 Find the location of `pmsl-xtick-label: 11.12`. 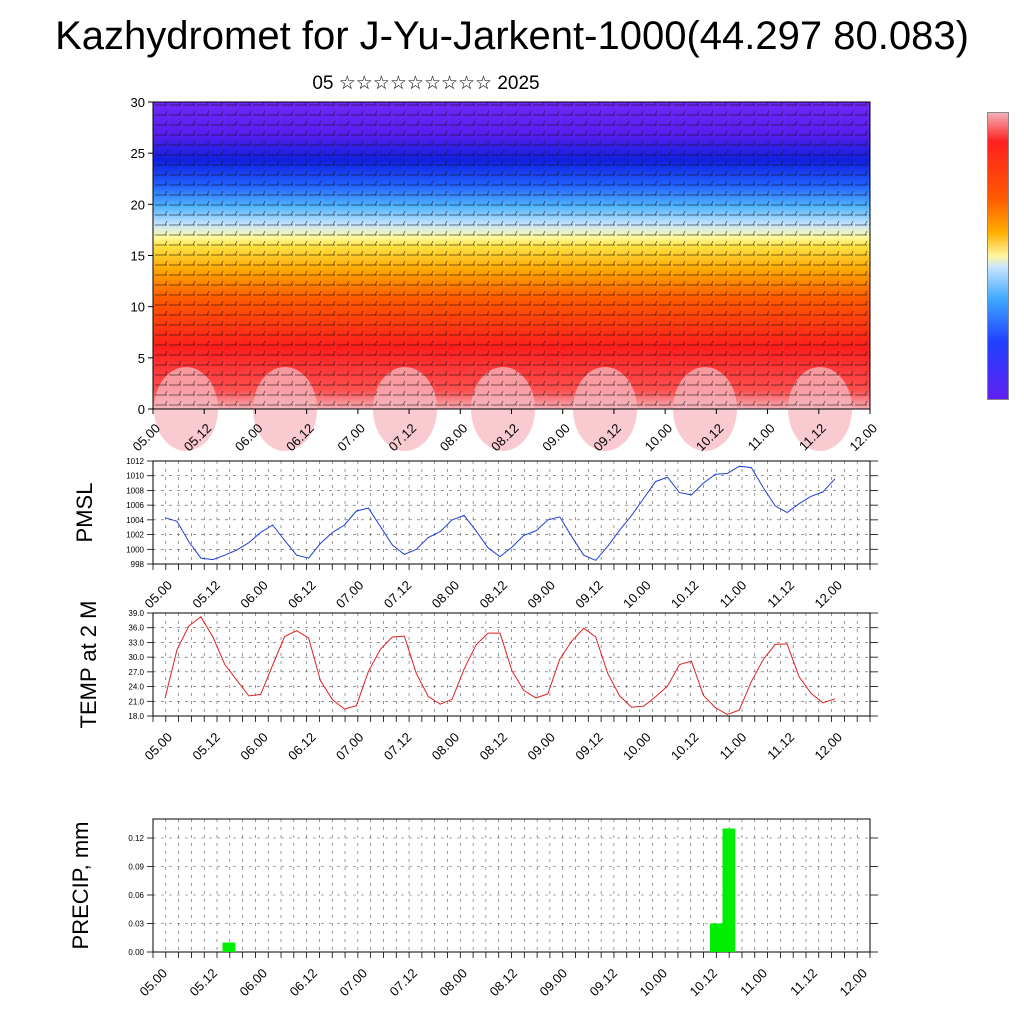

pmsl-xtick-label: 11.12 is located at coordinates (780, 594).